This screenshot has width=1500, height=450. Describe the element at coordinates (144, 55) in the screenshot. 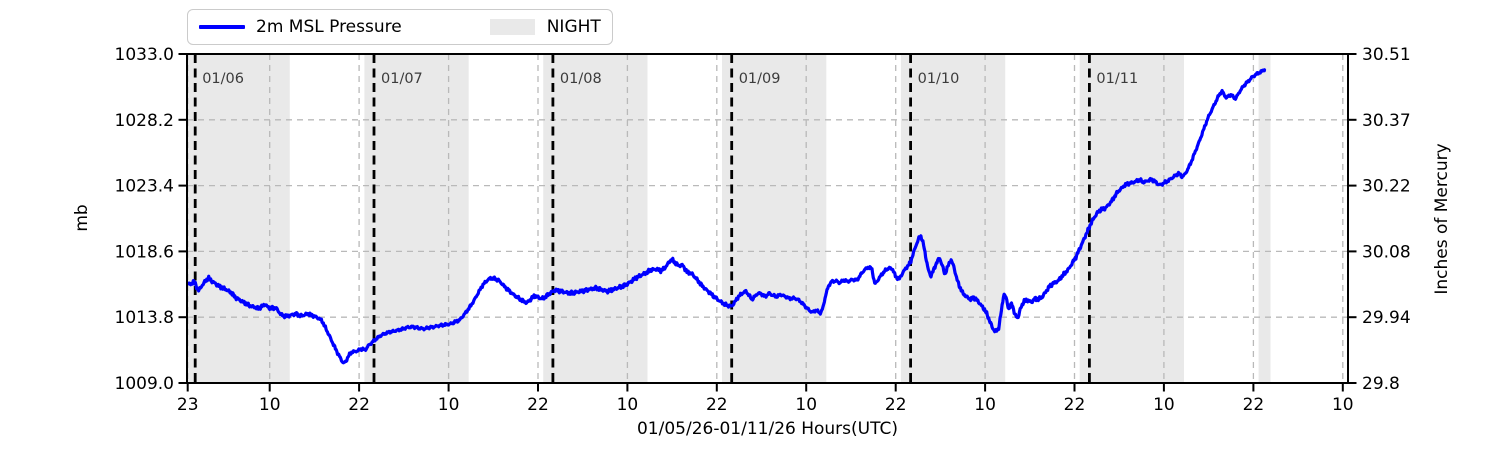

I see `y-tick-label-left: 1033.0` at that location.